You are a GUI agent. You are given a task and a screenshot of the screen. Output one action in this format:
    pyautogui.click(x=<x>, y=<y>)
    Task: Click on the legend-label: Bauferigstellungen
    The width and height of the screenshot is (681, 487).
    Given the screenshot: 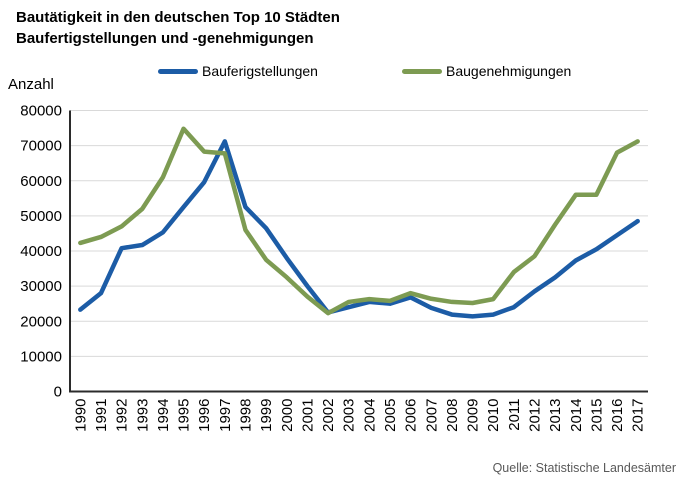 What is the action you would take?
    pyautogui.click(x=260, y=71)
    